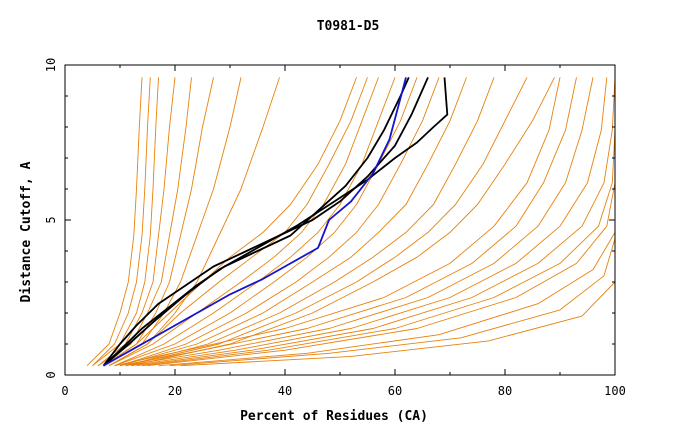 This screenshot has height=440, width=680. I want to click on x-tick-label: 40, so click(285, 391).